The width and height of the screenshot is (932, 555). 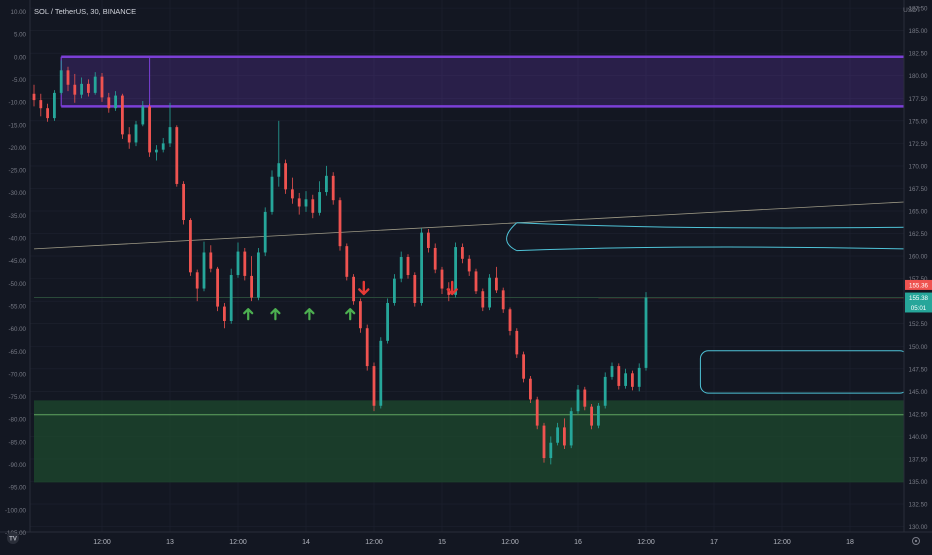 What do you see at coordinates (19, 12) in the screenshot?
I see `left-tick-label: 10.00` at bounding box center [19, 12].